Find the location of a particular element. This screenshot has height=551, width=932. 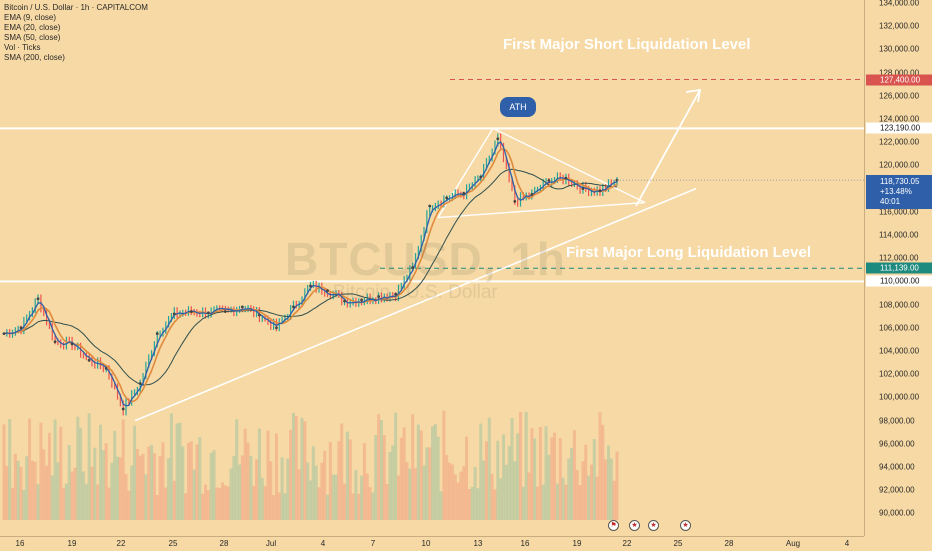

price-tick-label: 104,000.00 is located at coordinates (899, 351).